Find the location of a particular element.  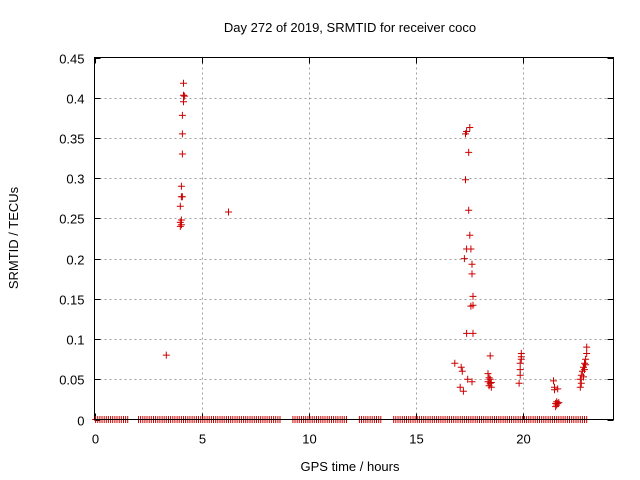

y-tick-label: 0.25 is located at coordinates (71, 219).